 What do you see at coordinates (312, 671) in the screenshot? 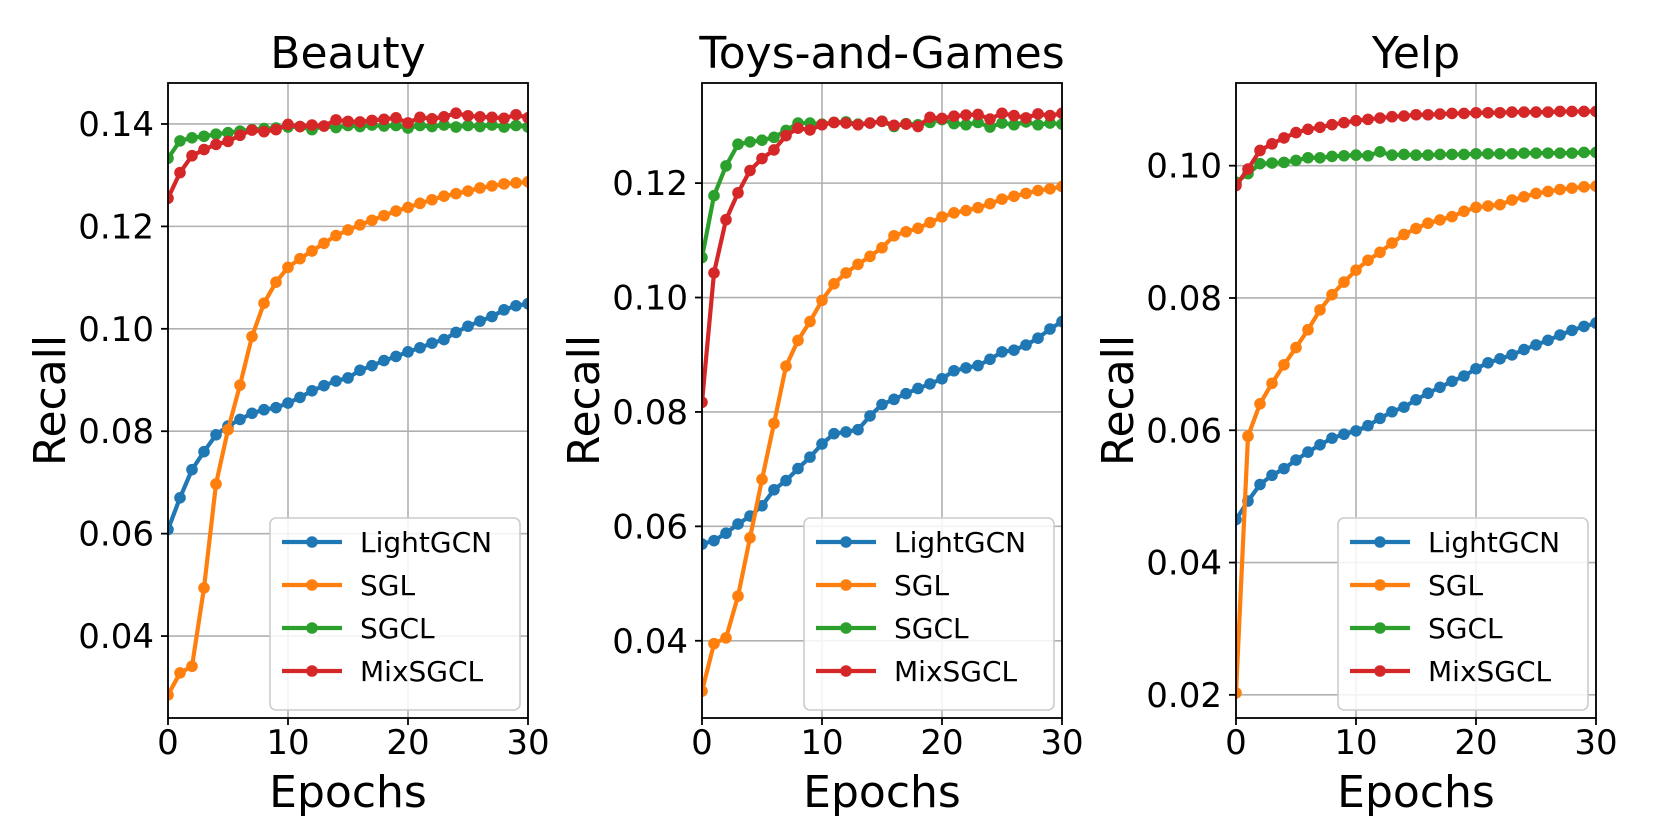
I see `legend-marker-mixsgcl` at bounding box center [312, 671].